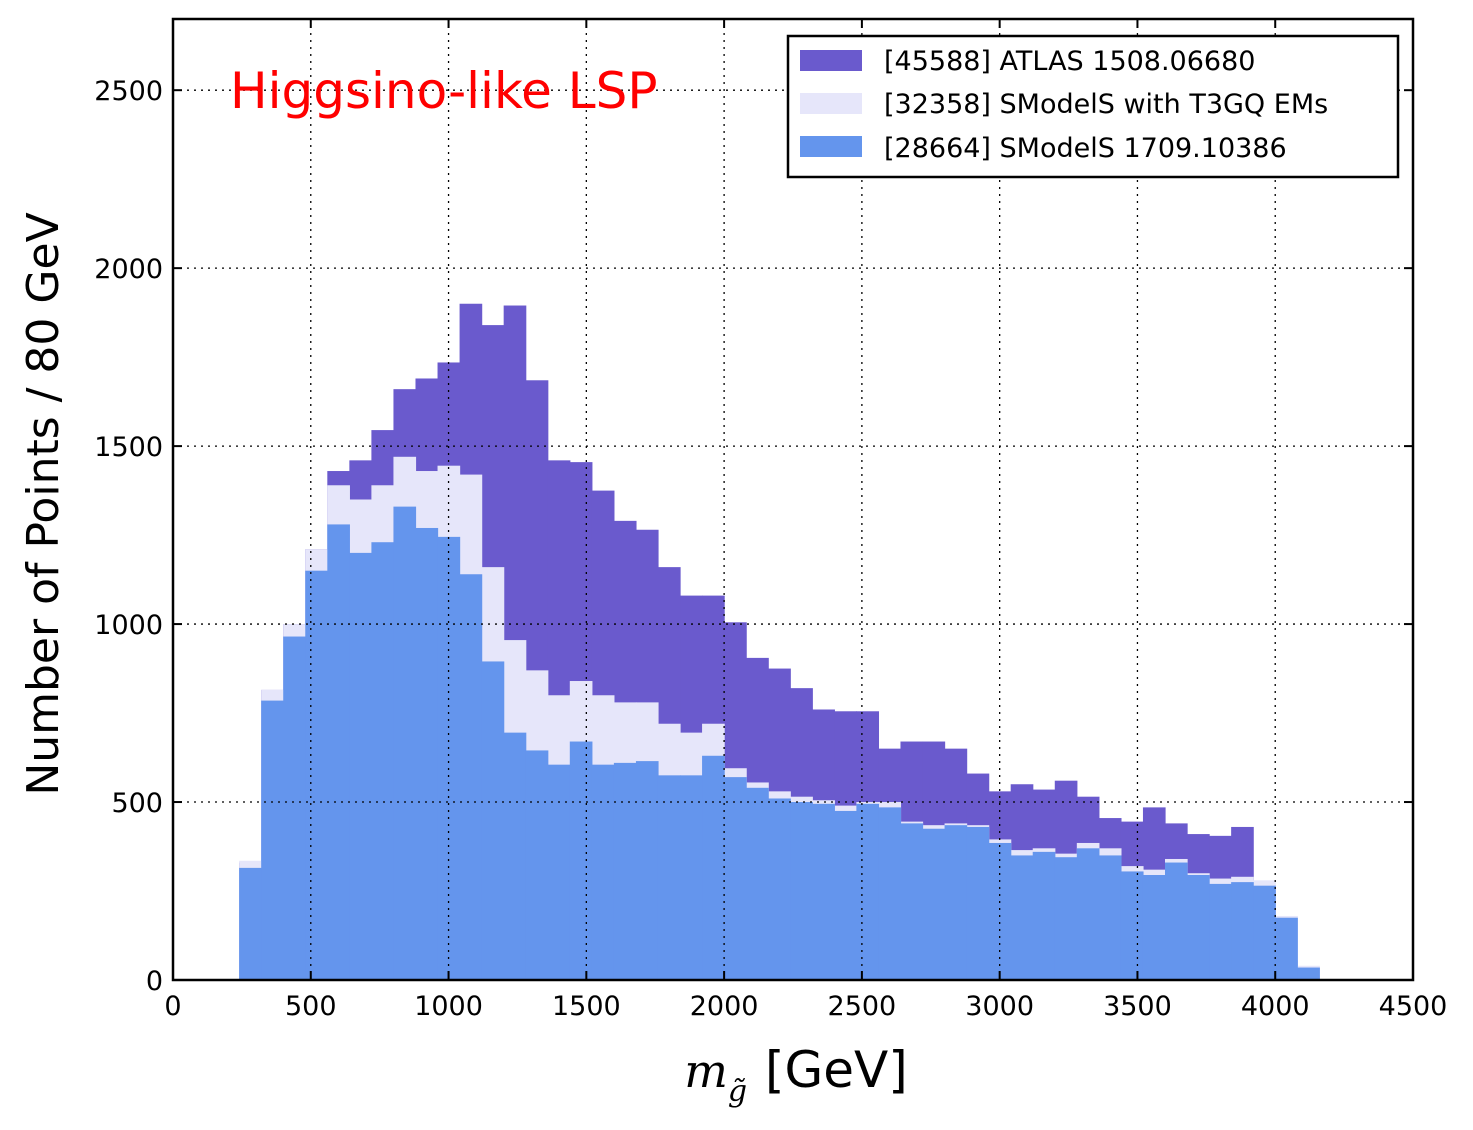 The image size is (1473, 1130). Describe the element at coordinates (586, 1006) in the screenshot. I see `x-tick-label: 1500` at that location.